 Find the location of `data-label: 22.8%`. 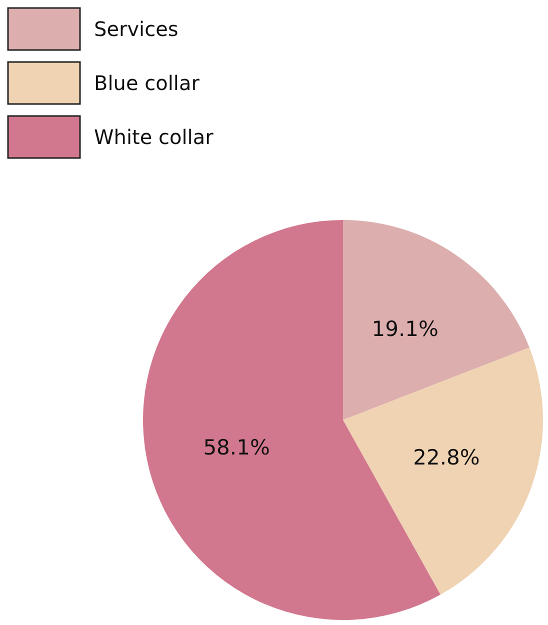

data-label: 22.8% is located at coordinates (446, 457).